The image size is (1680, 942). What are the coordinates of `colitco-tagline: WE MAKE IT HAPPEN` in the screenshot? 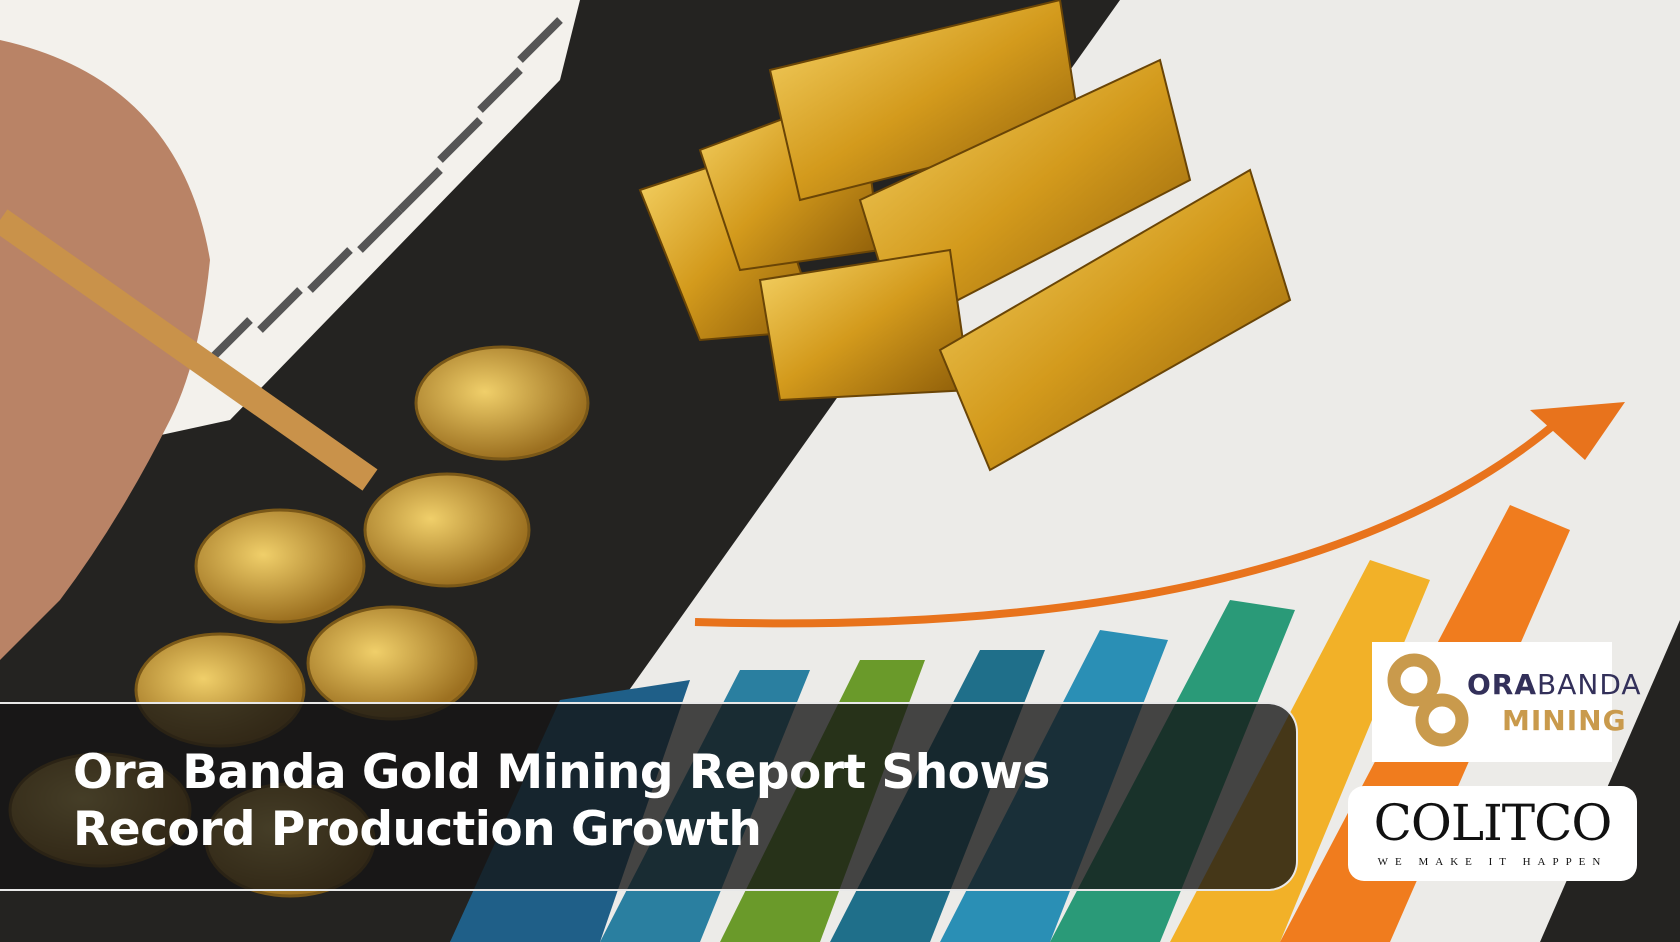 It's located at (1492, 862).